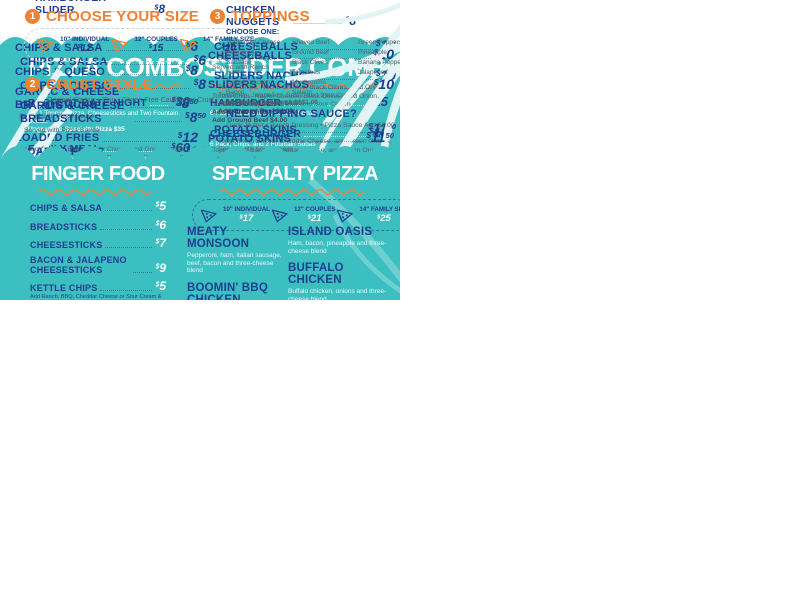 The height and width of the screenshot is (600, 800). What do you see at coordinates (66, 208) in the screenshot?
I see `item-name: CHIPS & SALSA` at bounding box center [66, 208].